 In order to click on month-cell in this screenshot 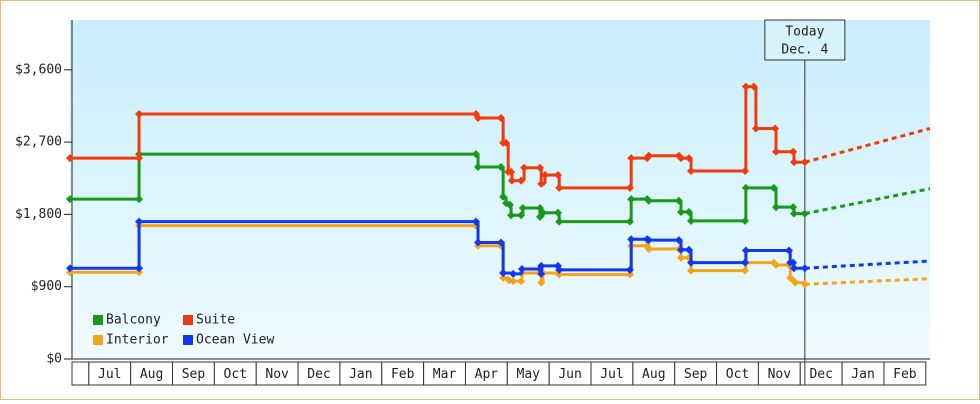, I will do `click(905, 373)`.